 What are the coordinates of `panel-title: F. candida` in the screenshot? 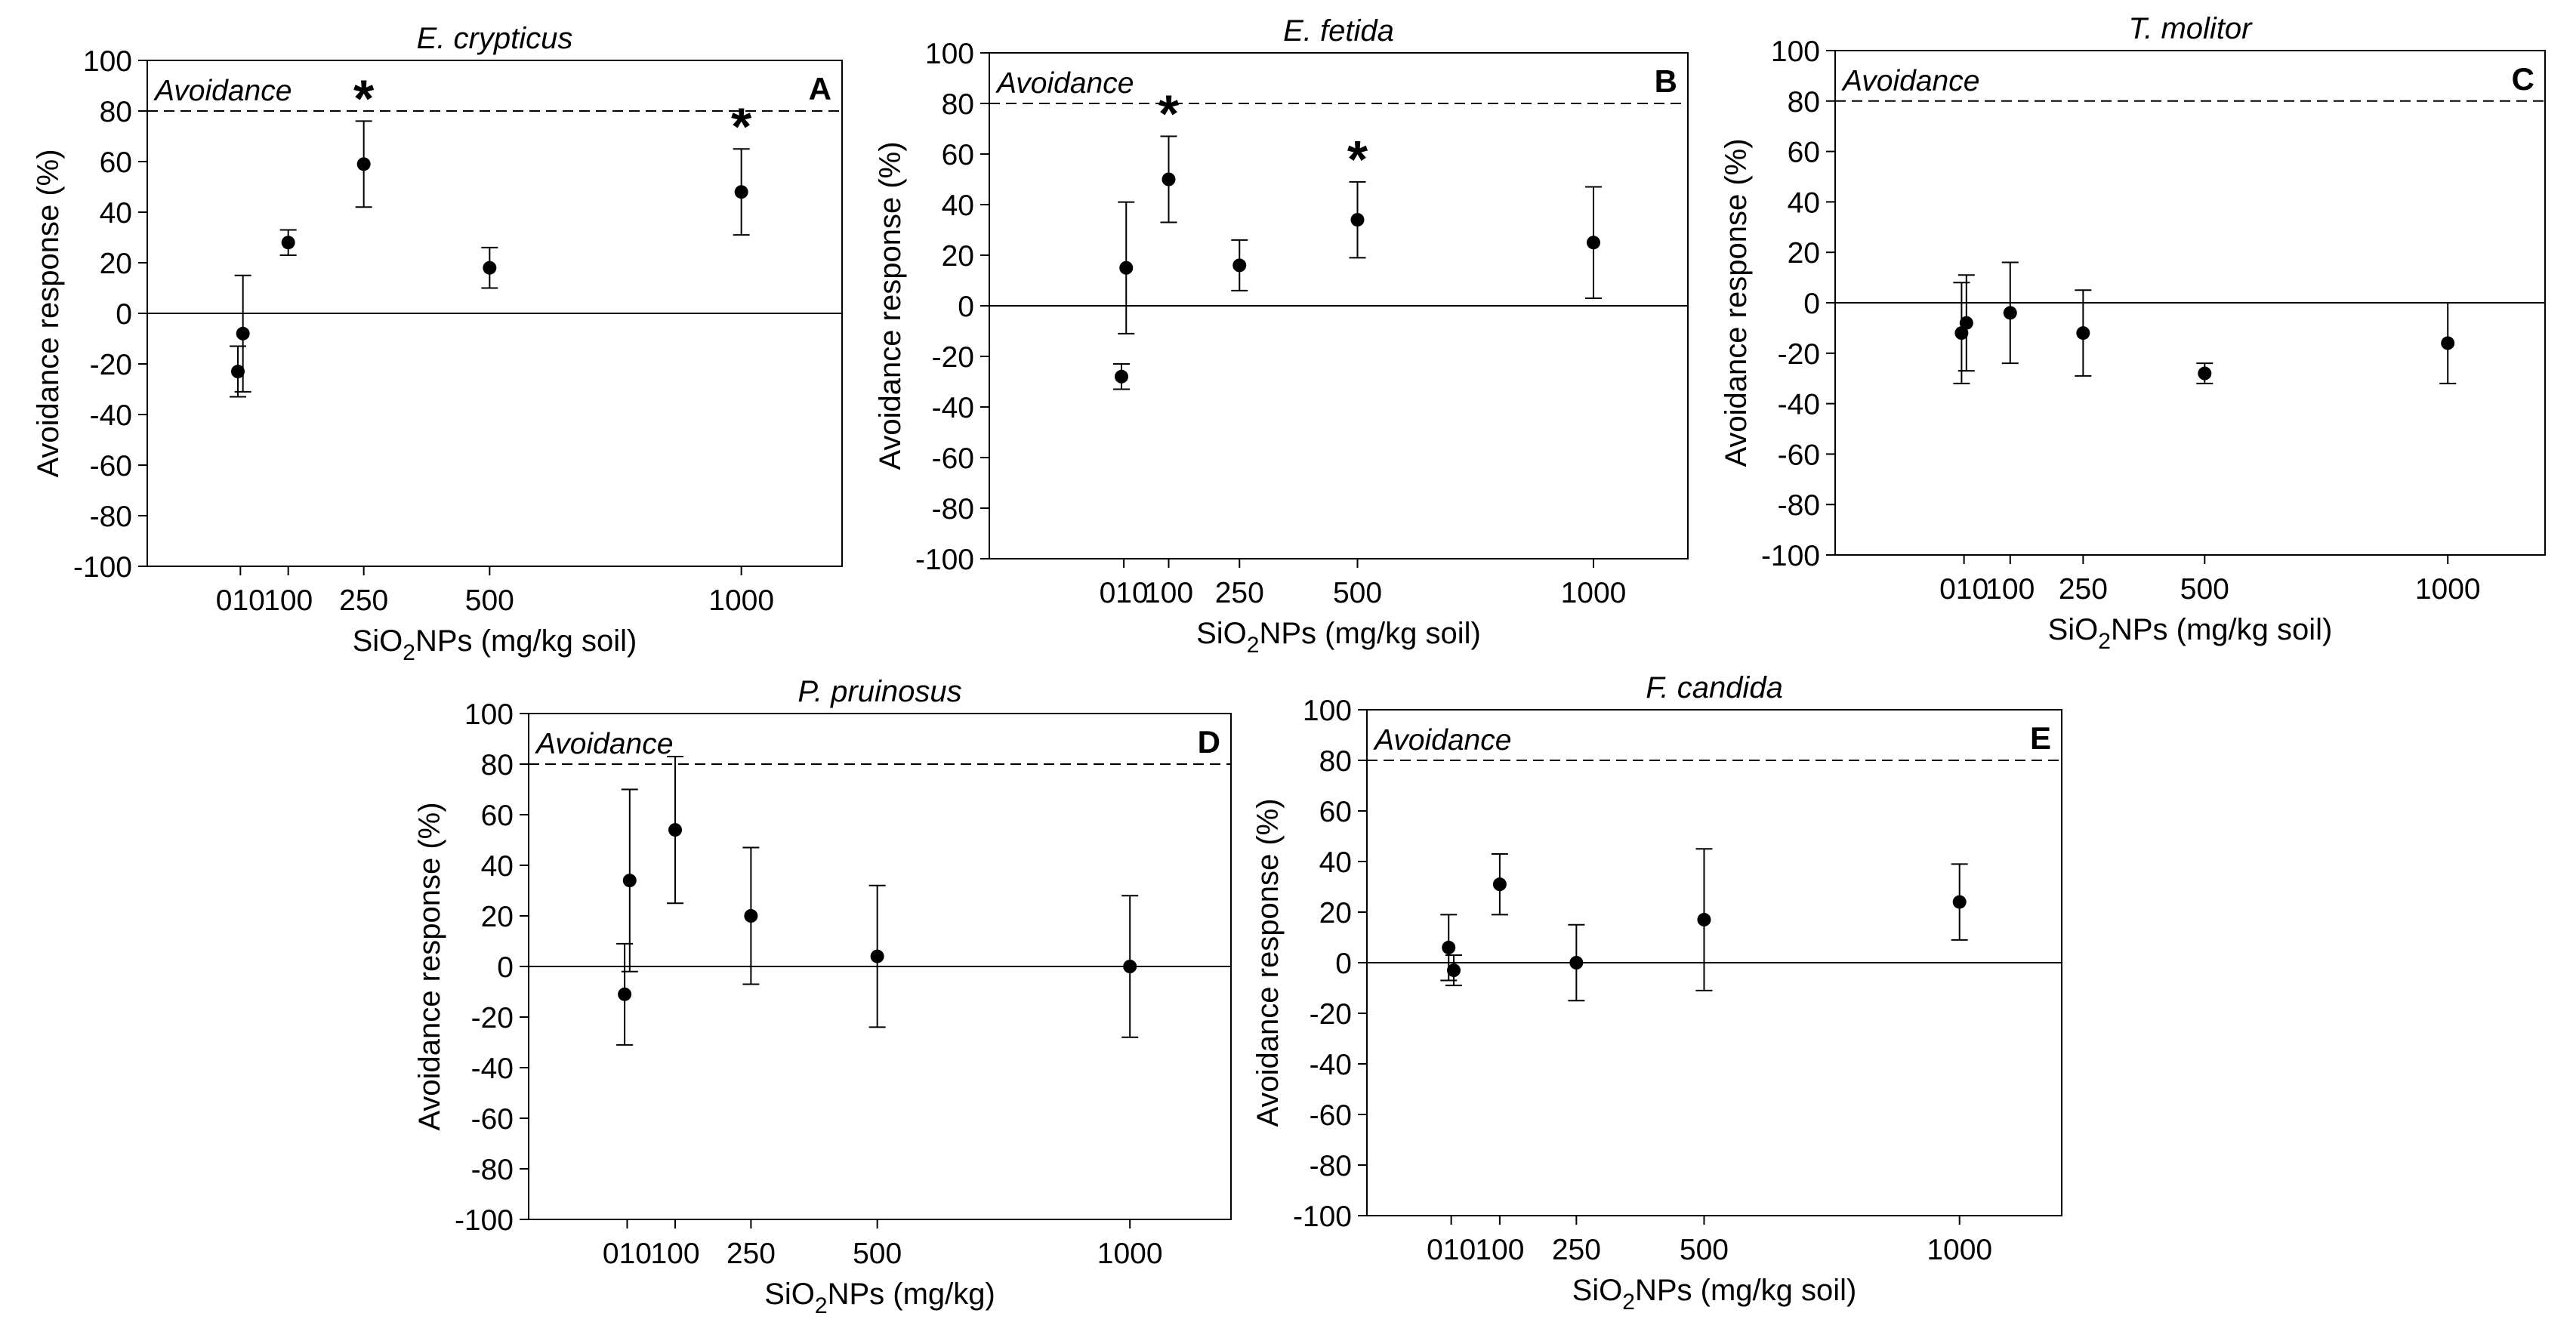 It's located at (1714, 687).